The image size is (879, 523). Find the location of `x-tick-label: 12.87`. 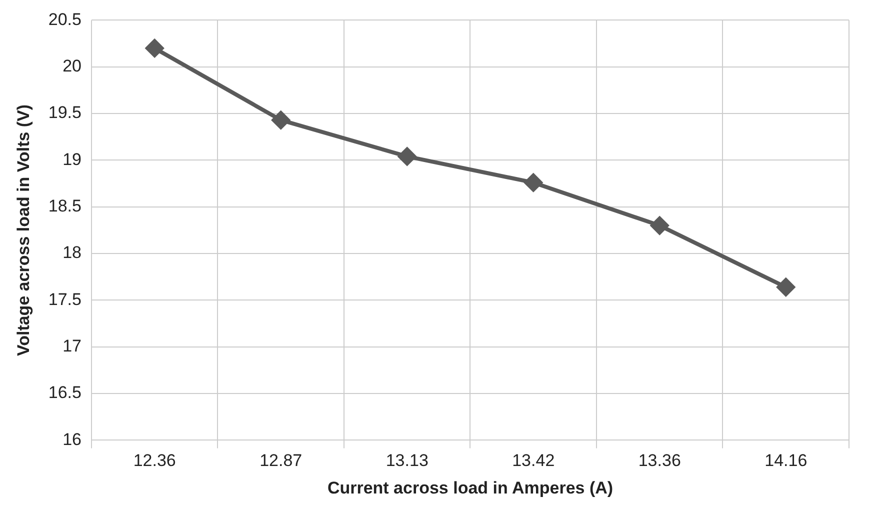

x-tick-label: 12.87 is located at coordinates (281, 460).